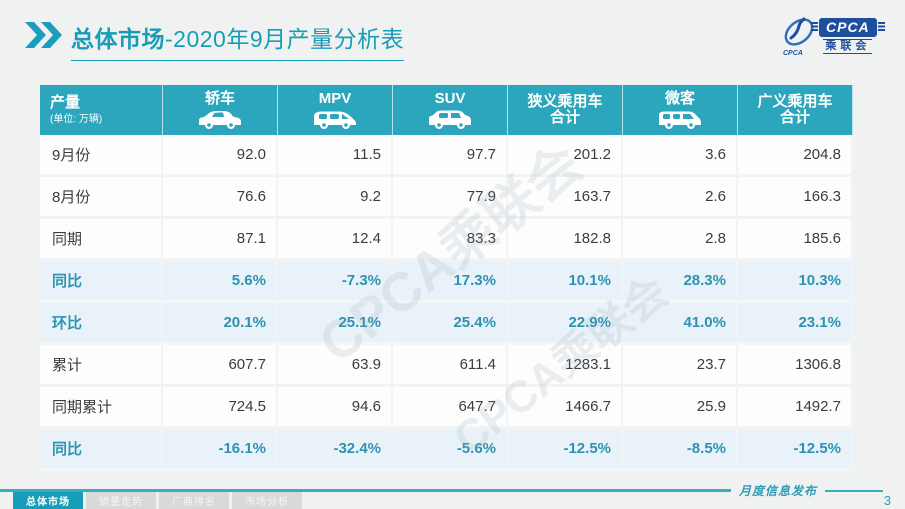 The height and width of the screenshot is (509, 905). What do you see at coordinates (450, 156) in the screenshot?
I see `cell-r0c2: 97.7` at bounding box center [450, 156].